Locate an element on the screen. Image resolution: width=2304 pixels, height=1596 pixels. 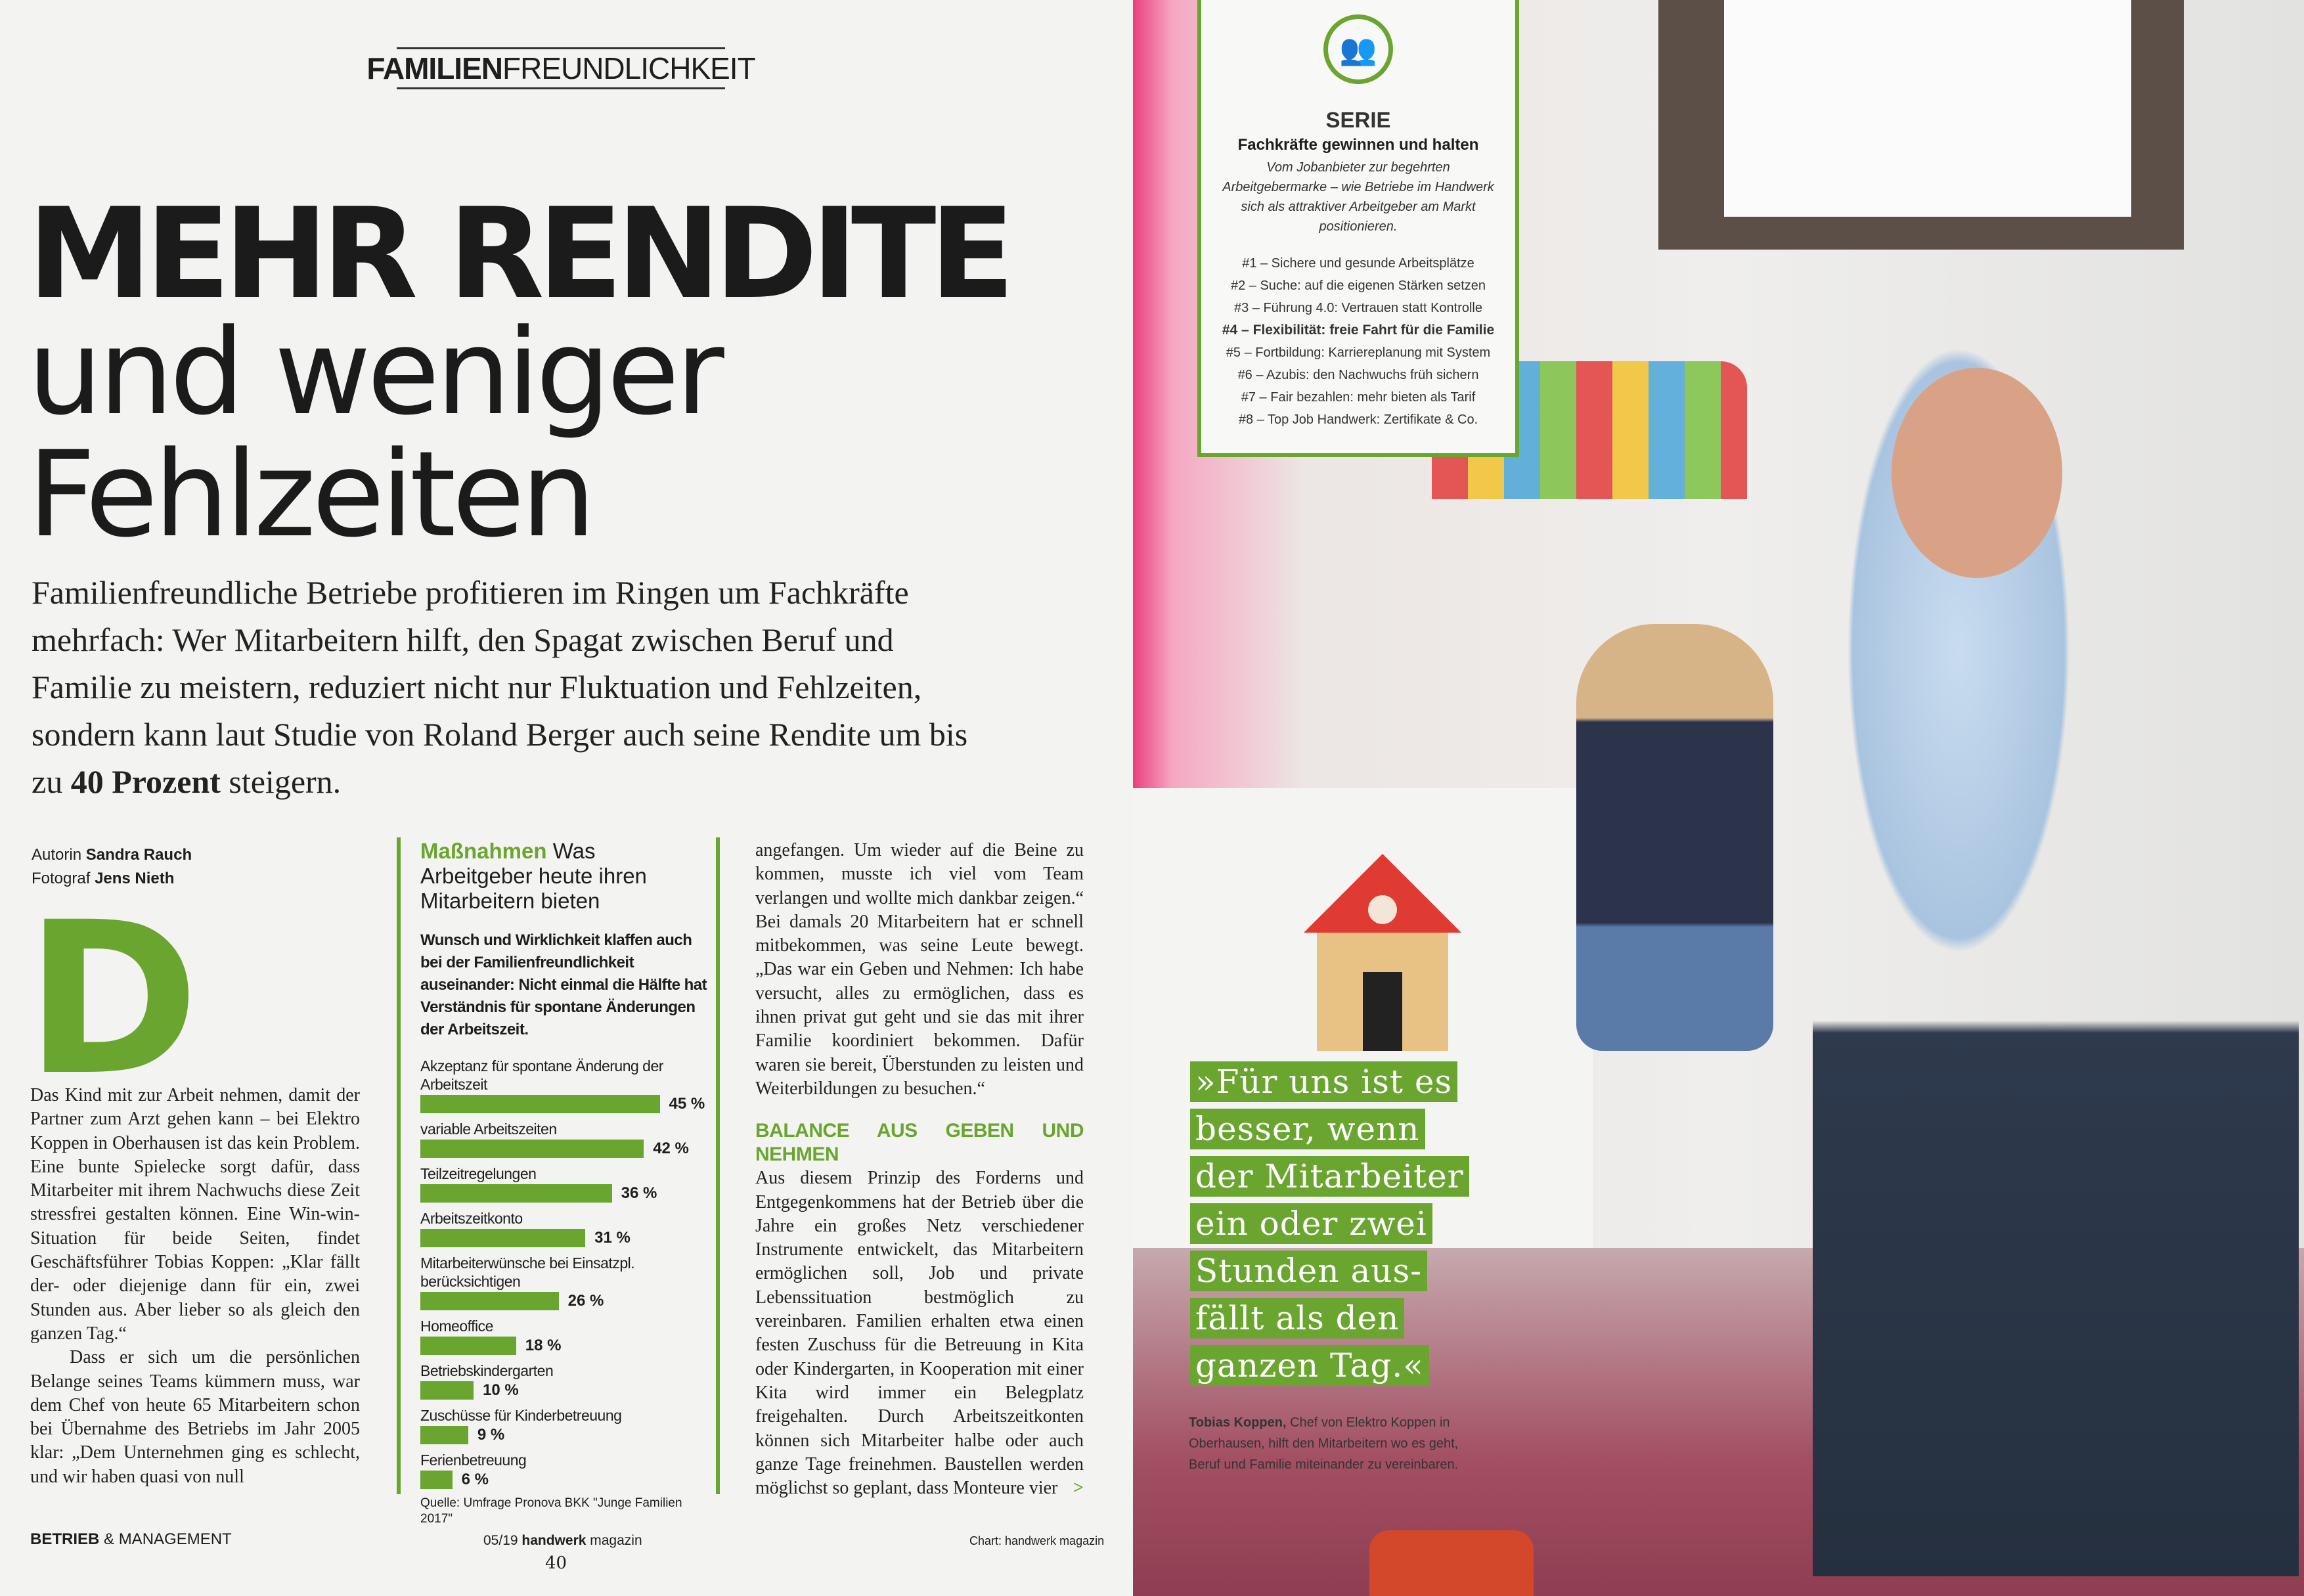
quote-line: »Für uns ist es is located at coordinates (1324, 1081).